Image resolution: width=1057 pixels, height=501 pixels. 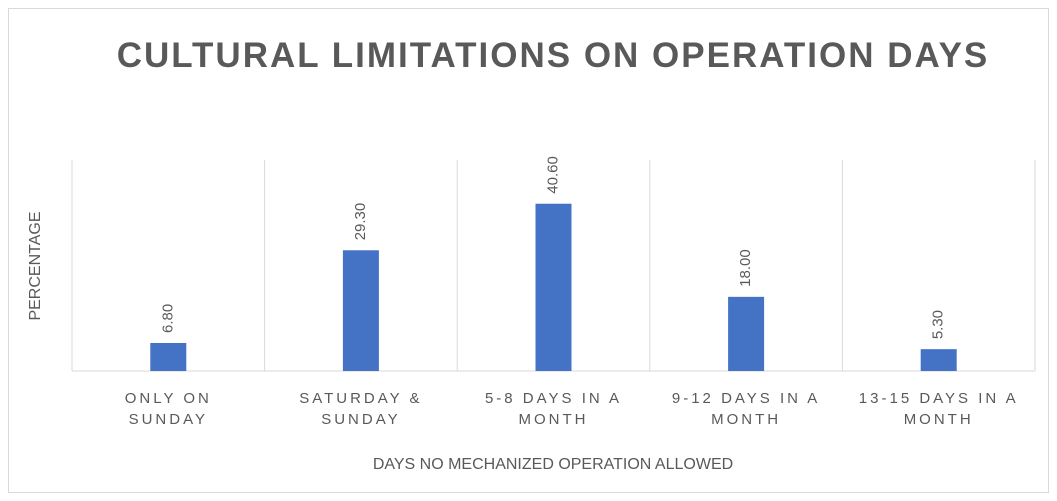 I want to click on y-axis-label: PERCENTAGE, so click(x=35, y=265).